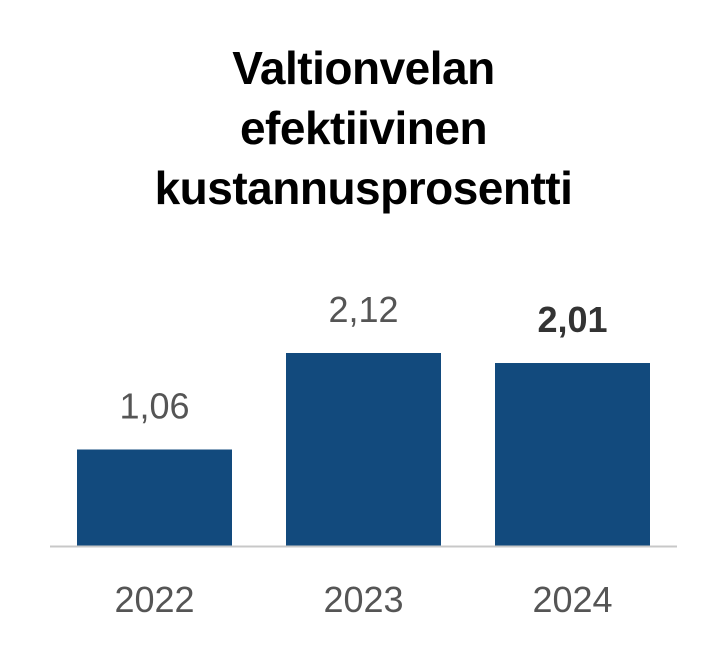  I want to click on chart-title-line-1: Valtionvelan, so click(363, 68).